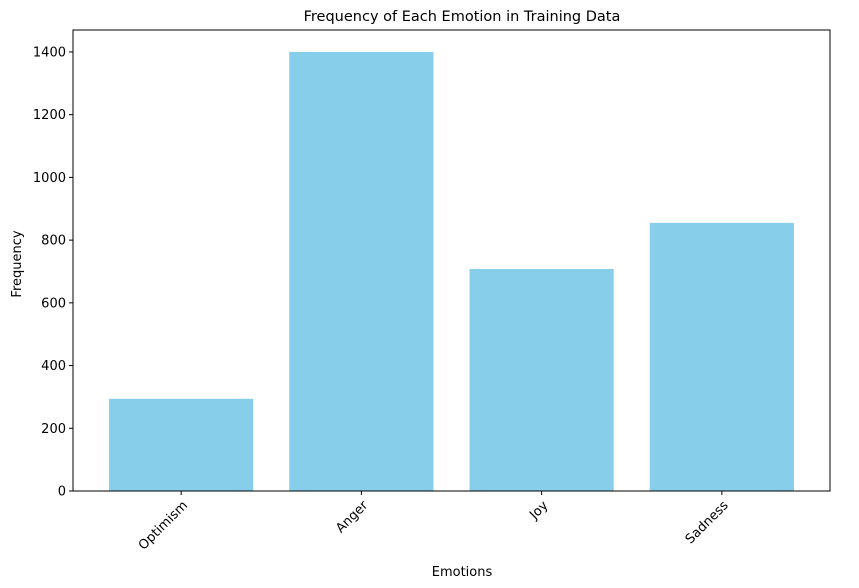  I want to click on y-tick-label: 600, so click(53, 303).